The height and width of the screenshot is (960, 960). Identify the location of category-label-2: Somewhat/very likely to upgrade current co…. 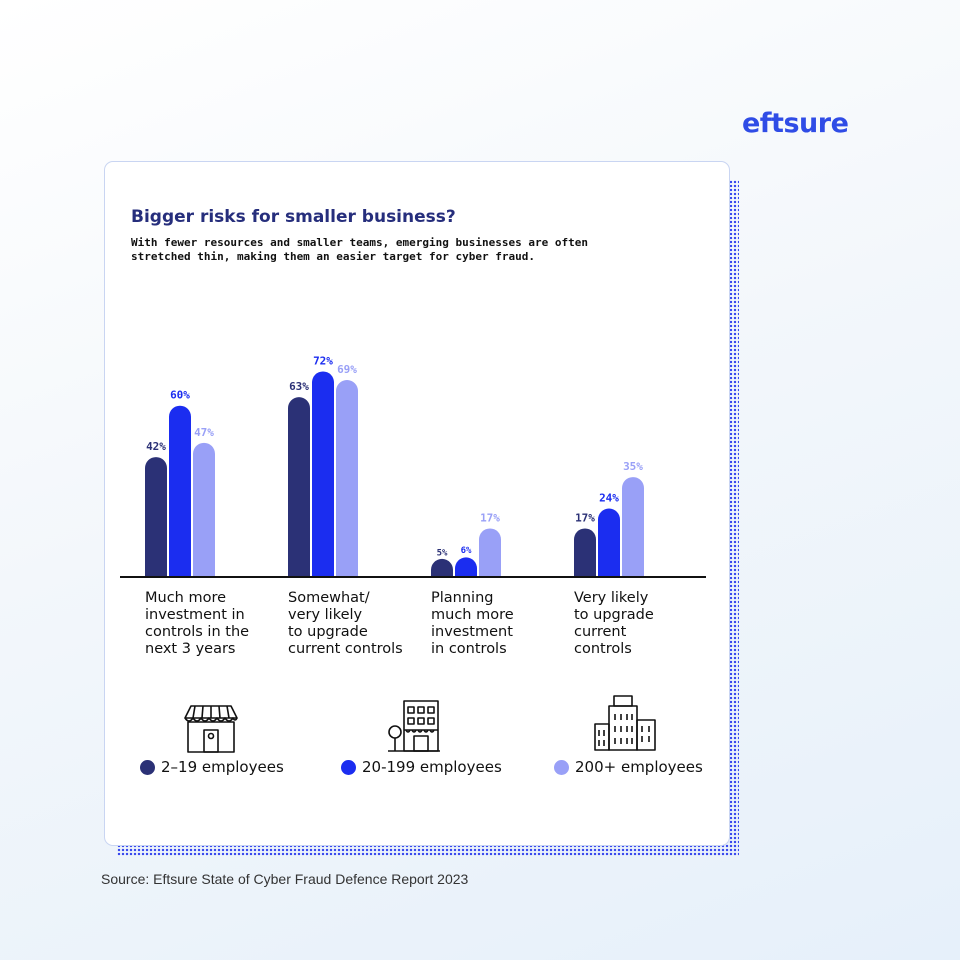
(358, 624).